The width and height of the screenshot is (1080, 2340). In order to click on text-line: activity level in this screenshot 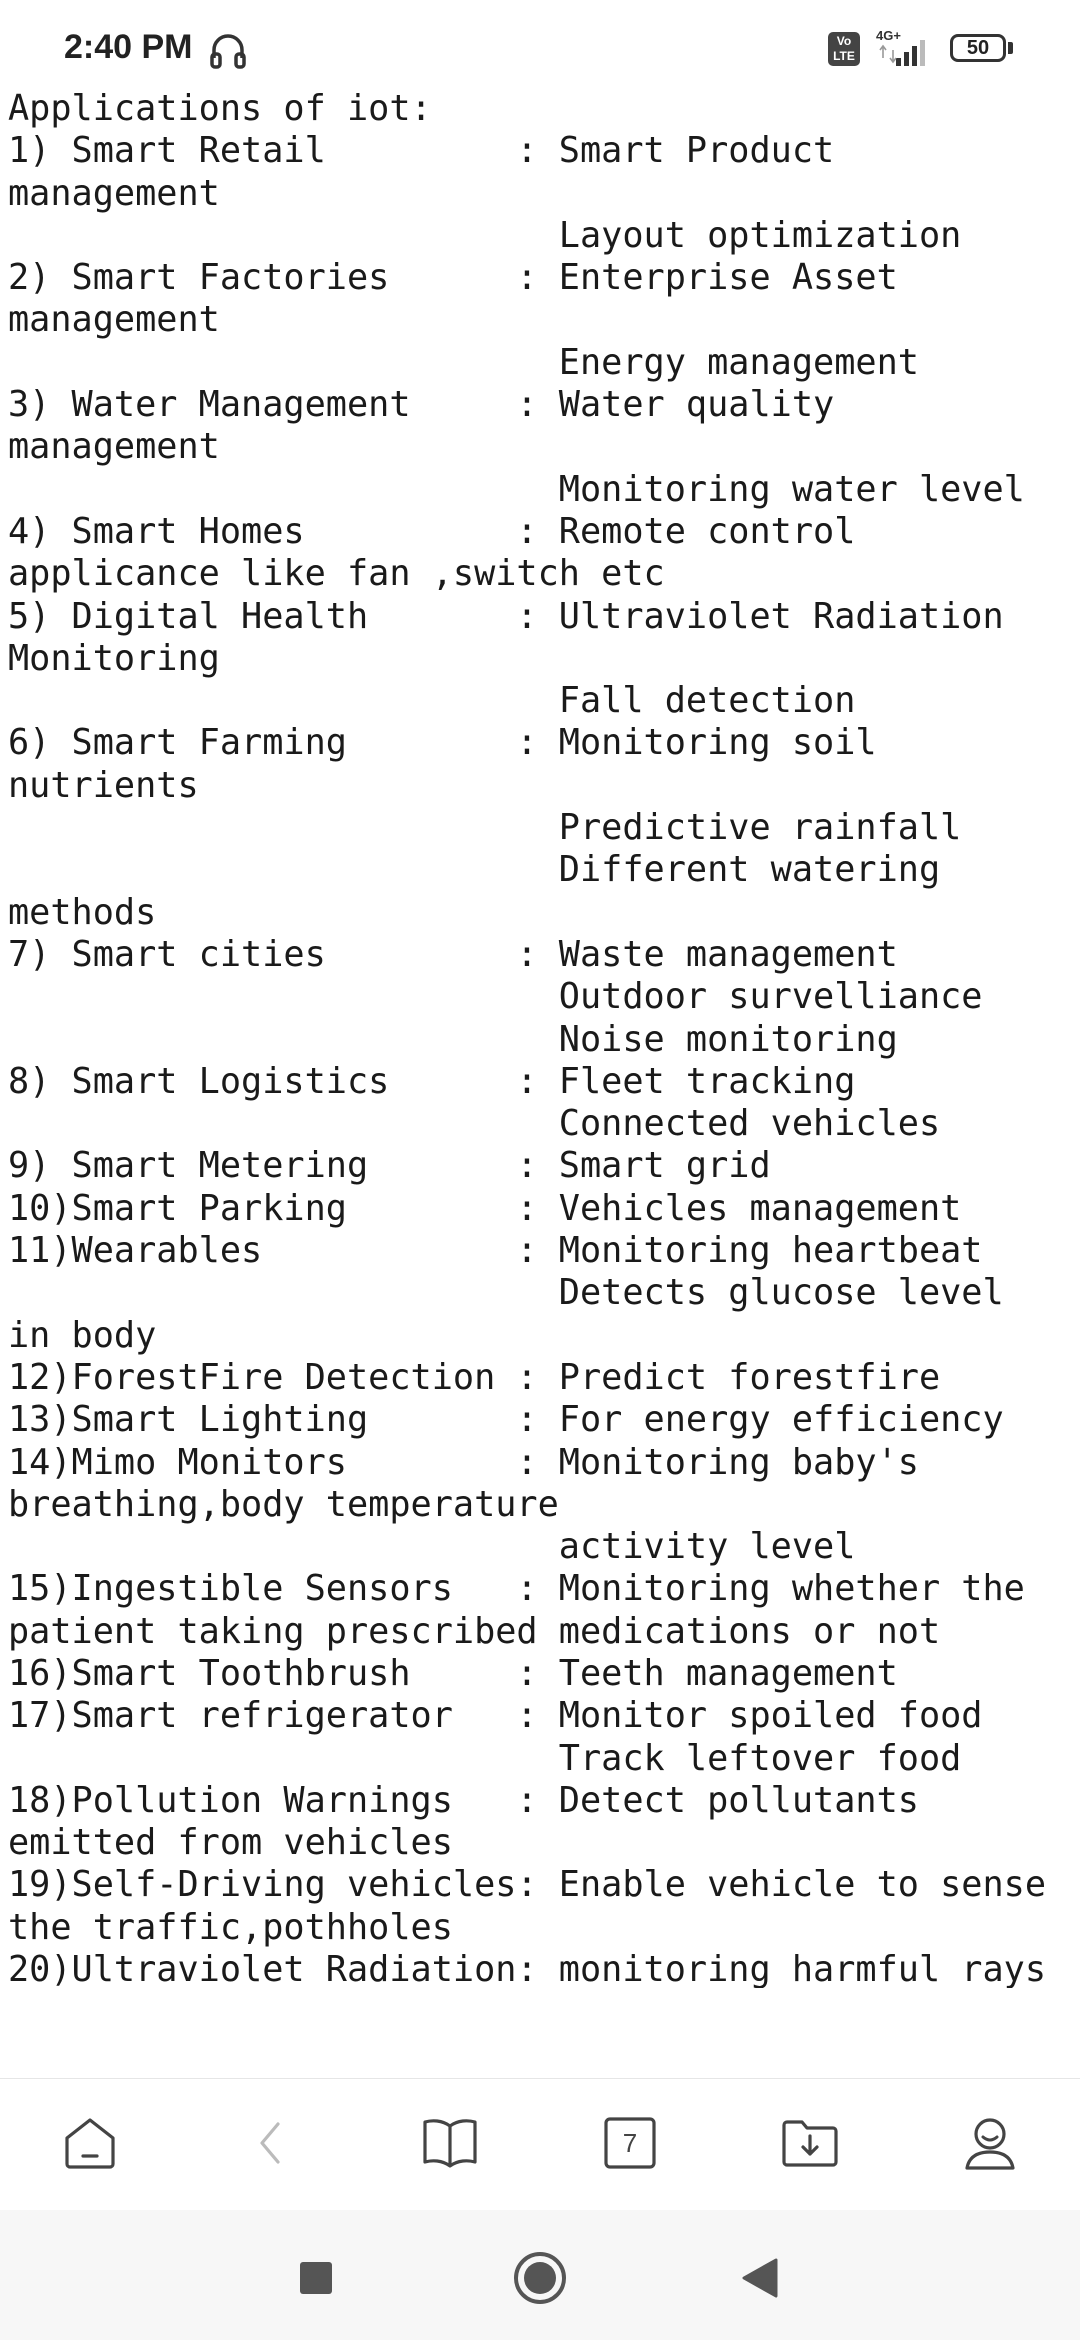, I will do `click(432, 1547)`.